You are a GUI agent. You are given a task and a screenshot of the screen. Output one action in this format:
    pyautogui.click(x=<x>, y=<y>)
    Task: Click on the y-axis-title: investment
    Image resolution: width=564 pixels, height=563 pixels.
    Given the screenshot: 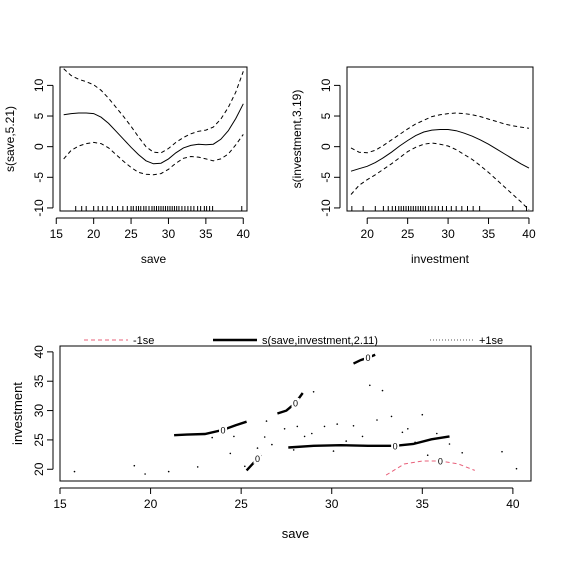 What is the action you would take?
    pyautogui.click(x=17, y=413)
    